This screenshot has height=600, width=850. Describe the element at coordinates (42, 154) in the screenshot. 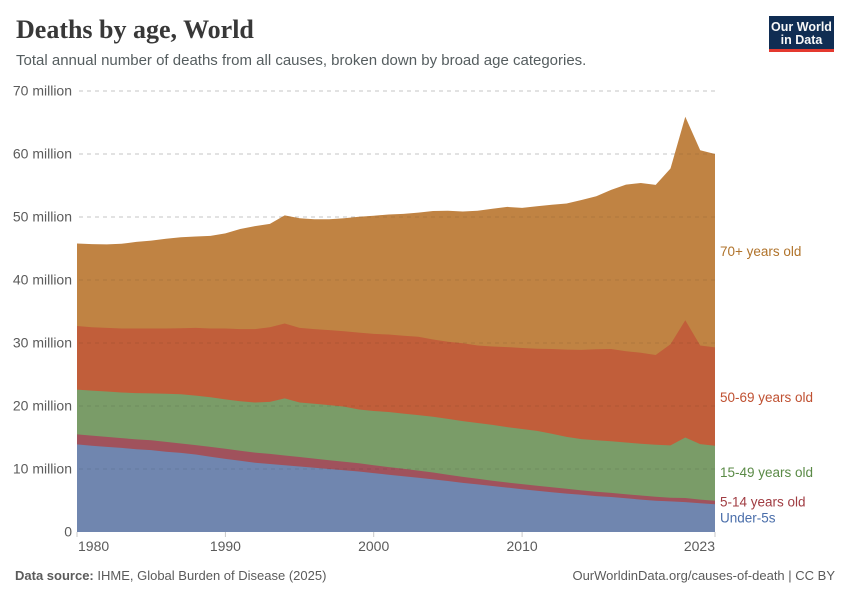

I see `svg-text: 60 million` at that location.